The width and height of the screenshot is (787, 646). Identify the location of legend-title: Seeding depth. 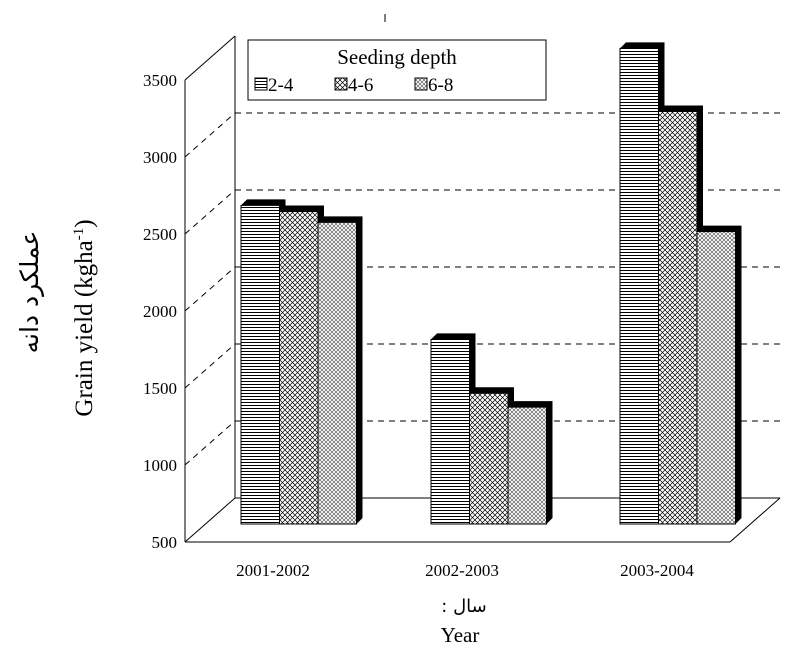
(397, 57).